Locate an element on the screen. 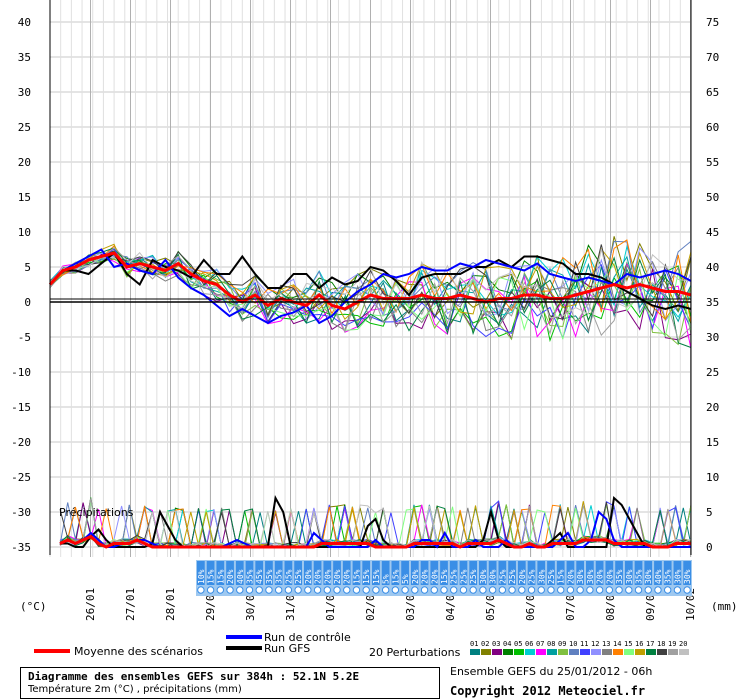  legend-member-id: 01 is located at coordinates (474, 644).